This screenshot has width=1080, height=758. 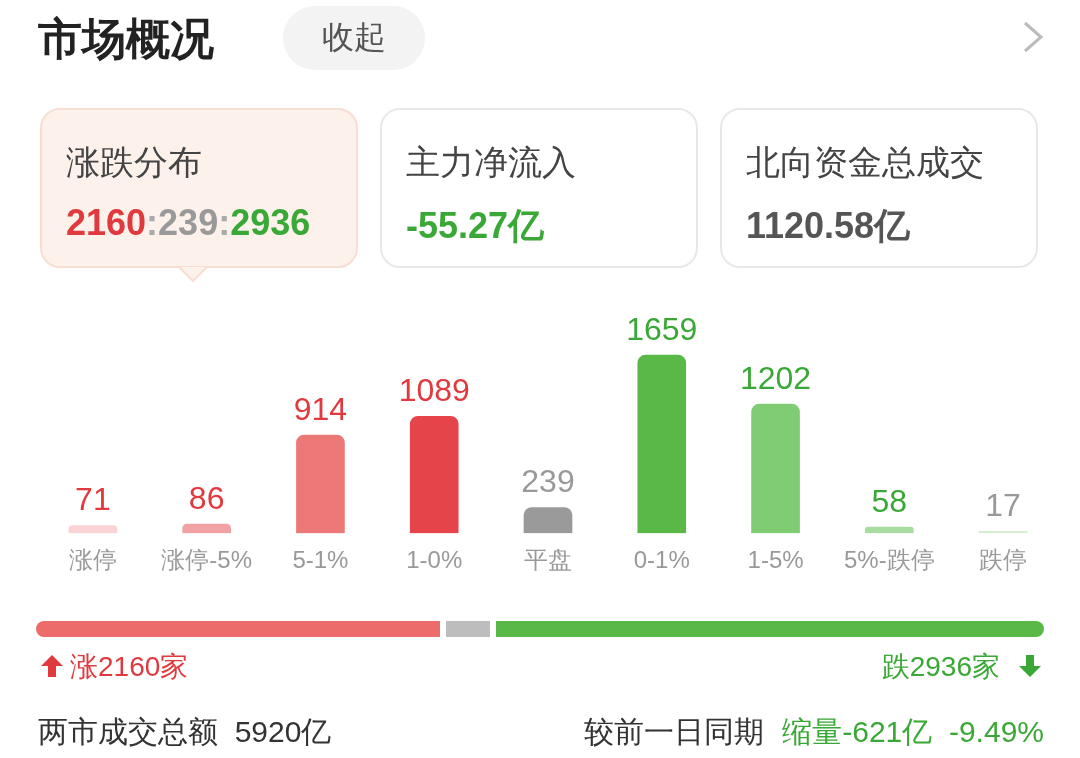 What do you see at coordinates (491, 162) in the screenshot?
I see `text: 主力净流入` at bounding box center [491, 162].